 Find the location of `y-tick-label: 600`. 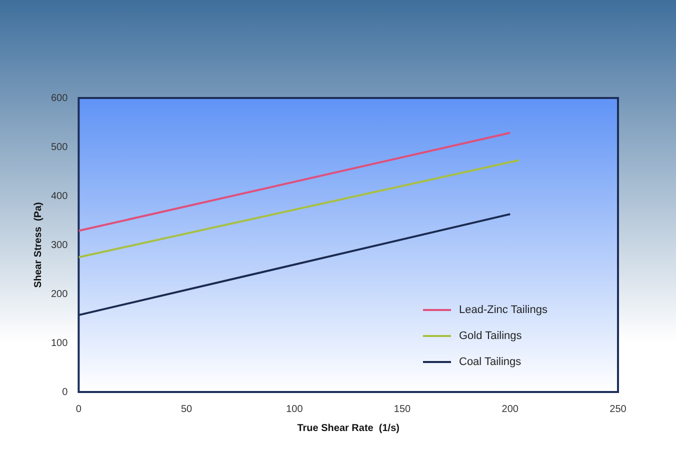

y-tick-label: 600 is located at coordinates (59, 98).